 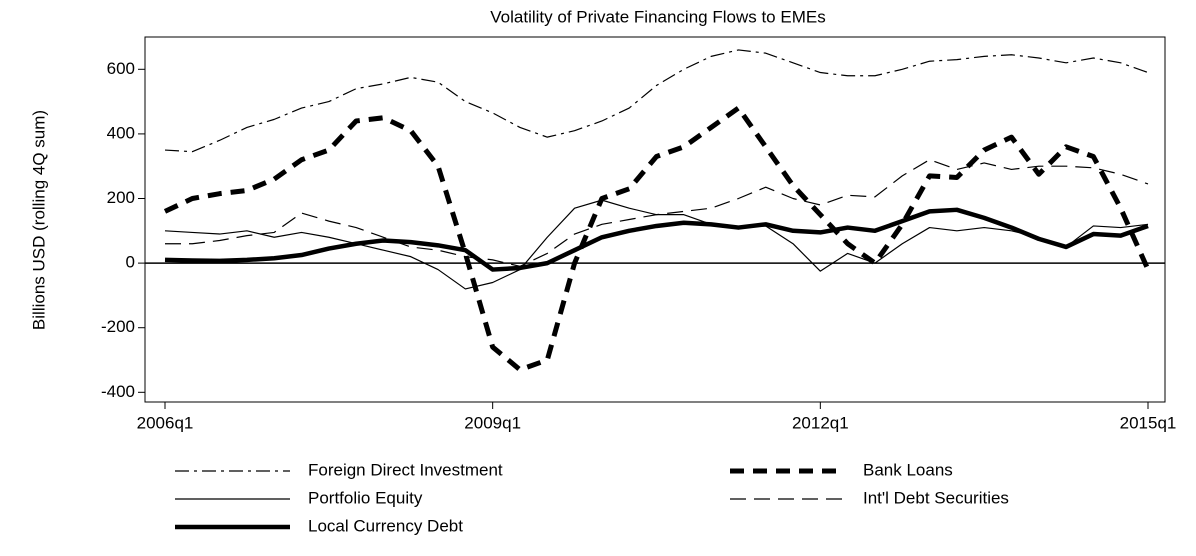 I want to click on y-tick-label: 200, so click(x=121, y=197).